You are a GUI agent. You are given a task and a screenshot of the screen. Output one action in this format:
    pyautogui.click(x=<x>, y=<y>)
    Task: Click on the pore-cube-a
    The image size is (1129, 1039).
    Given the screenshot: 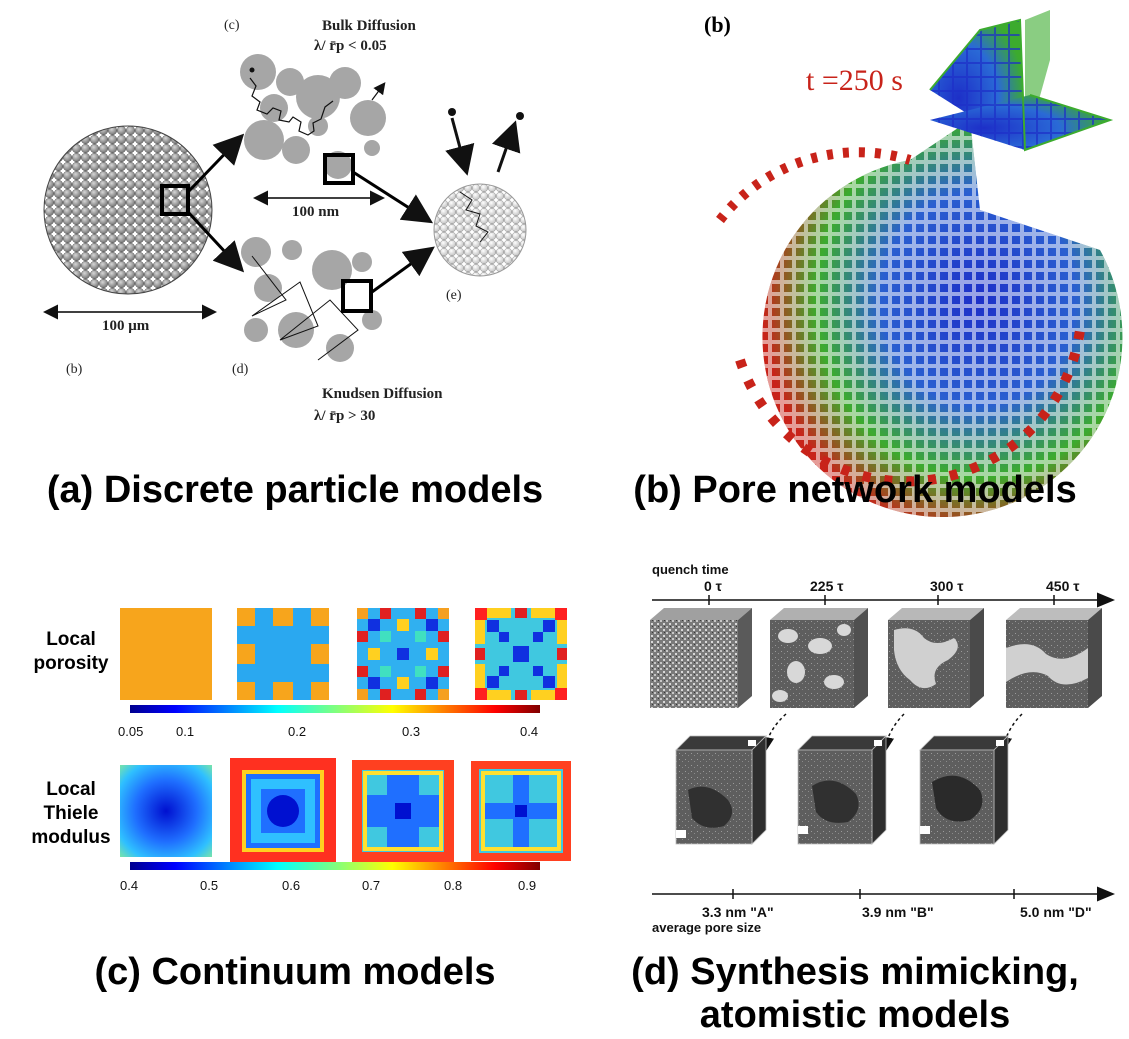 What is the action you would take?
    pyautogui.click(x=721, y=790)
    